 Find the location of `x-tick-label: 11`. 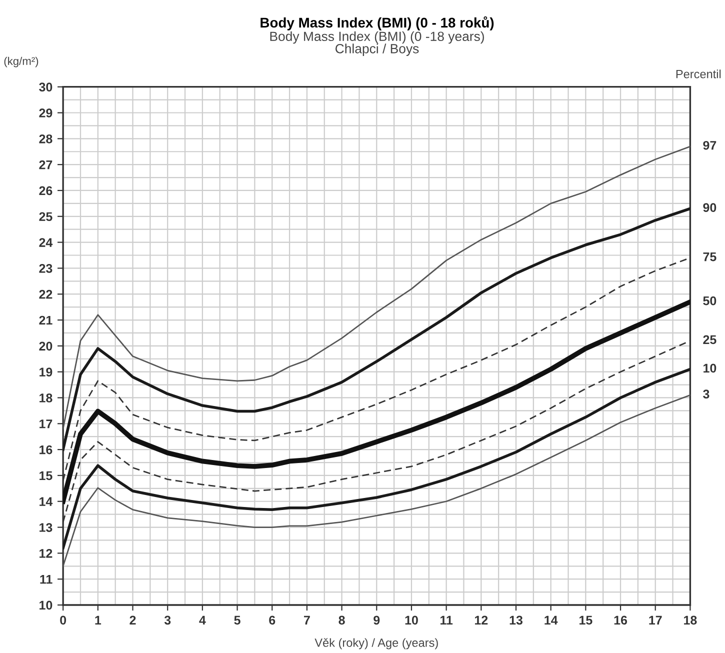

x-tick-label: 11 is located at coordinates (446, 620).